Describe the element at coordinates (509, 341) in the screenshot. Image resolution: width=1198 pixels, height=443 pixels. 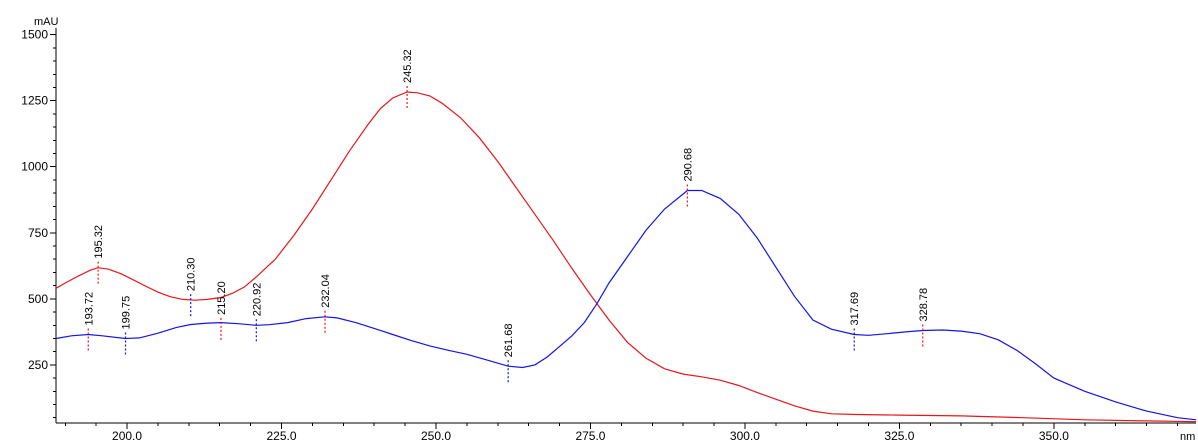
I see `peak-label: 261.68` at that location.